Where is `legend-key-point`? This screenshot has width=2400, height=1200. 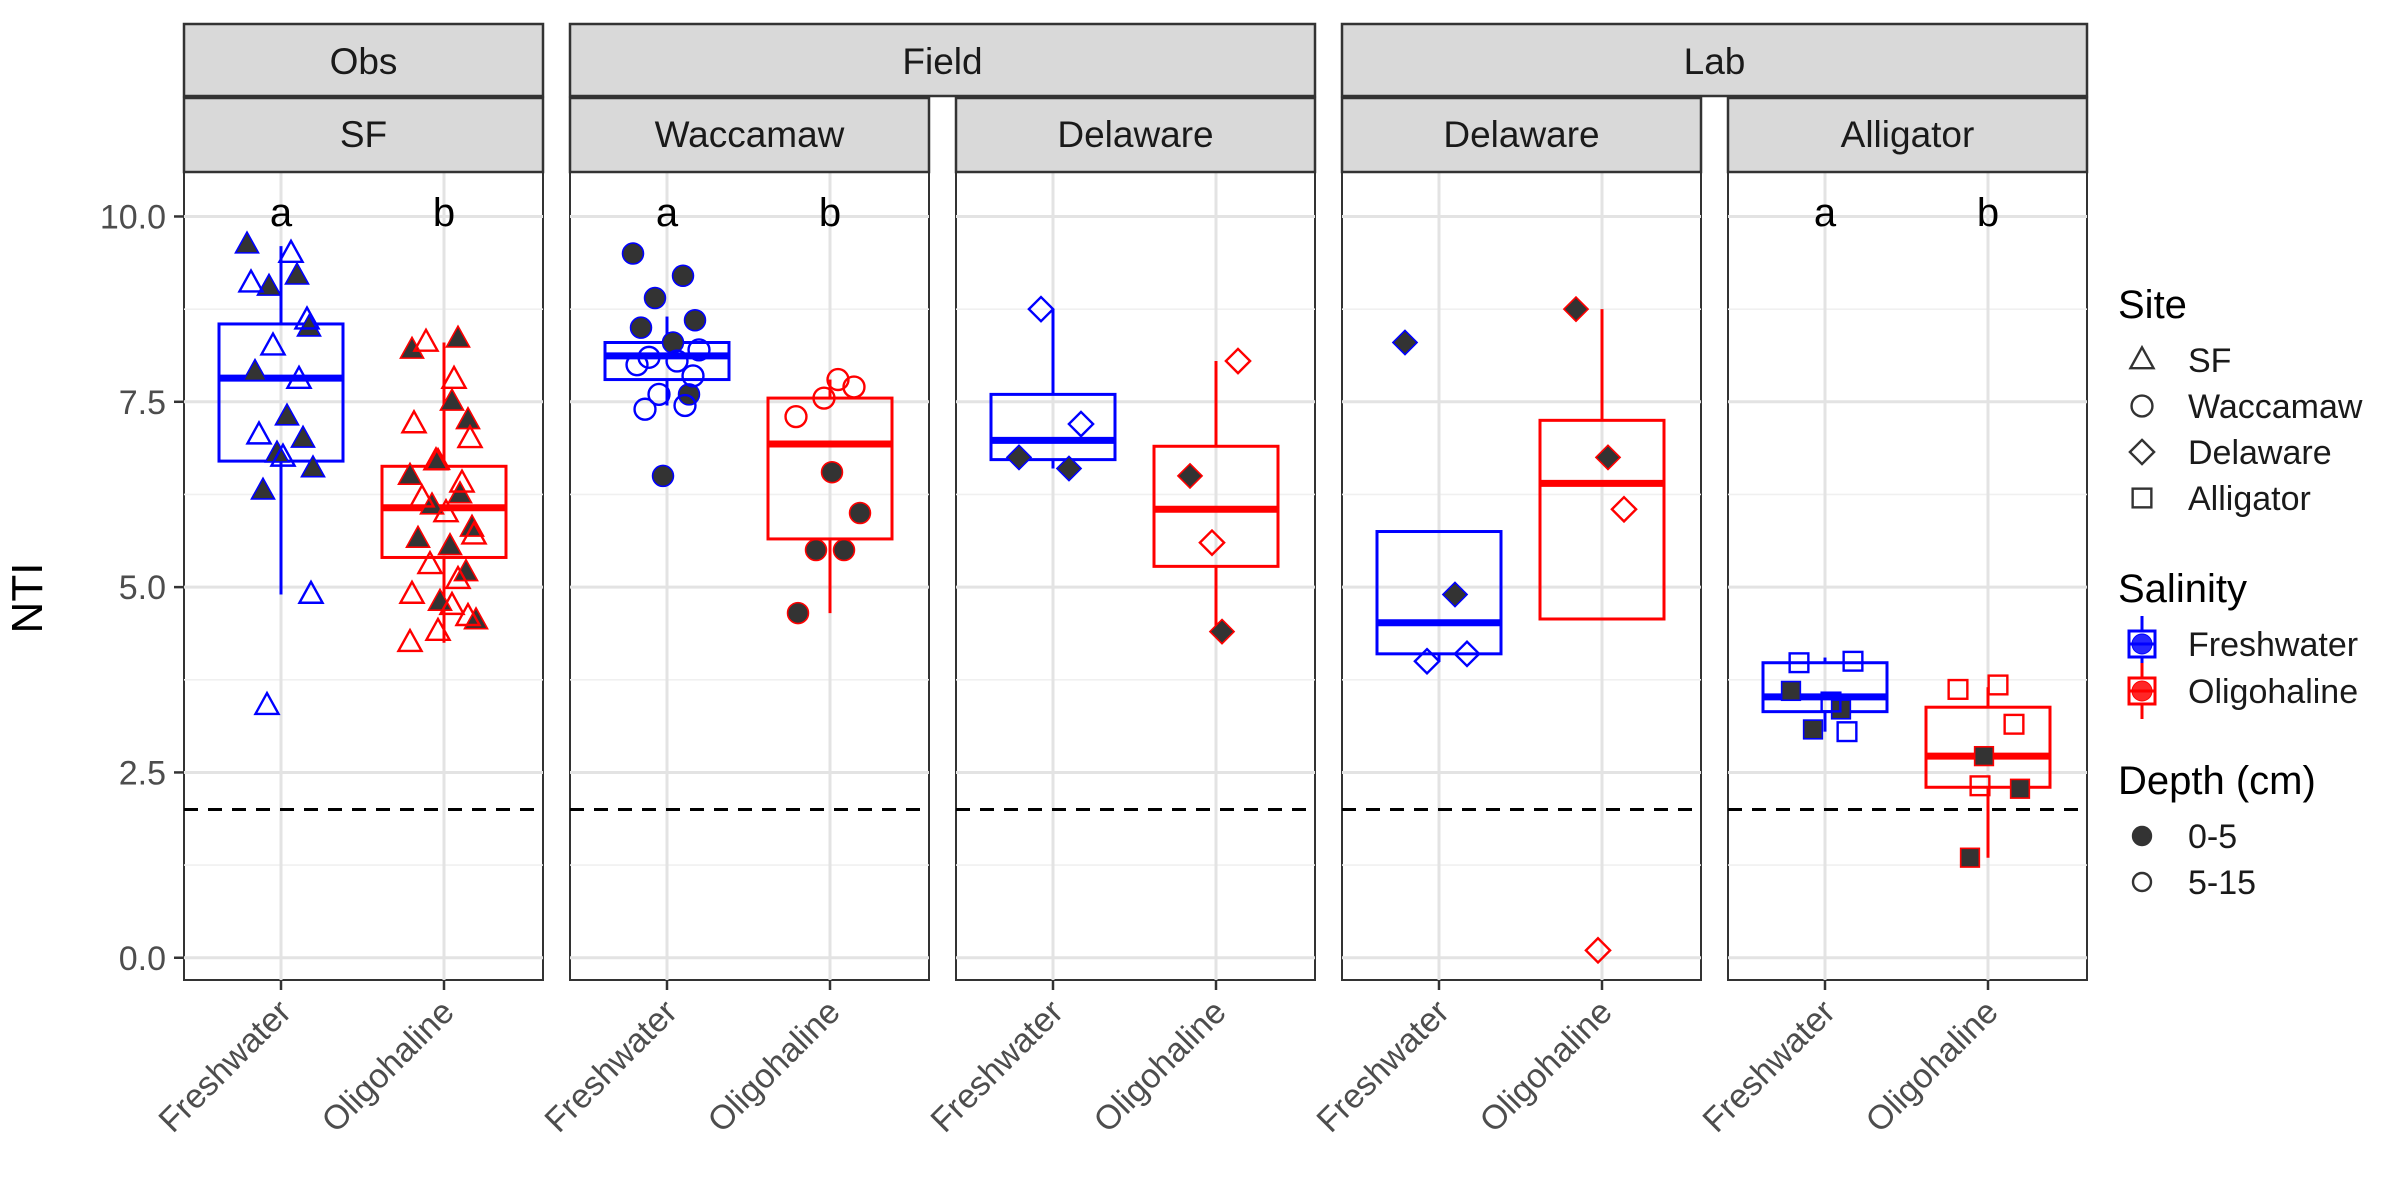 legend-key-point is located at coordinates (2142, 882).